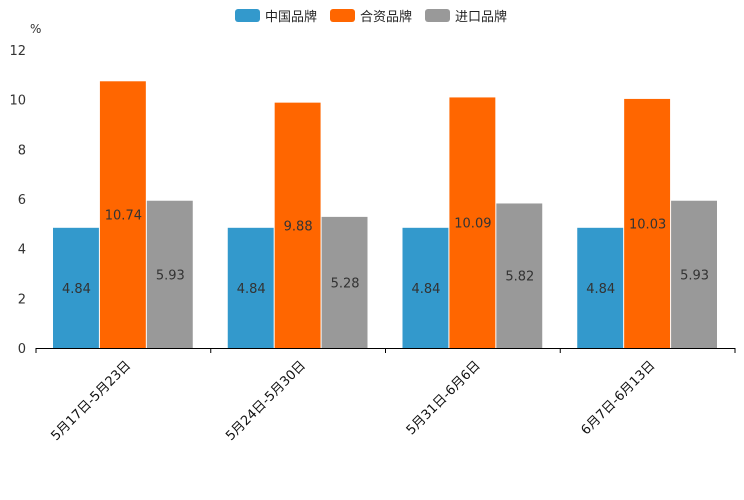 The height and width of the screenshot is (500, 744). Describe the element at coordinates (291, 17) in the screenshot. I see `legend-label: 中国品牌` at that location.